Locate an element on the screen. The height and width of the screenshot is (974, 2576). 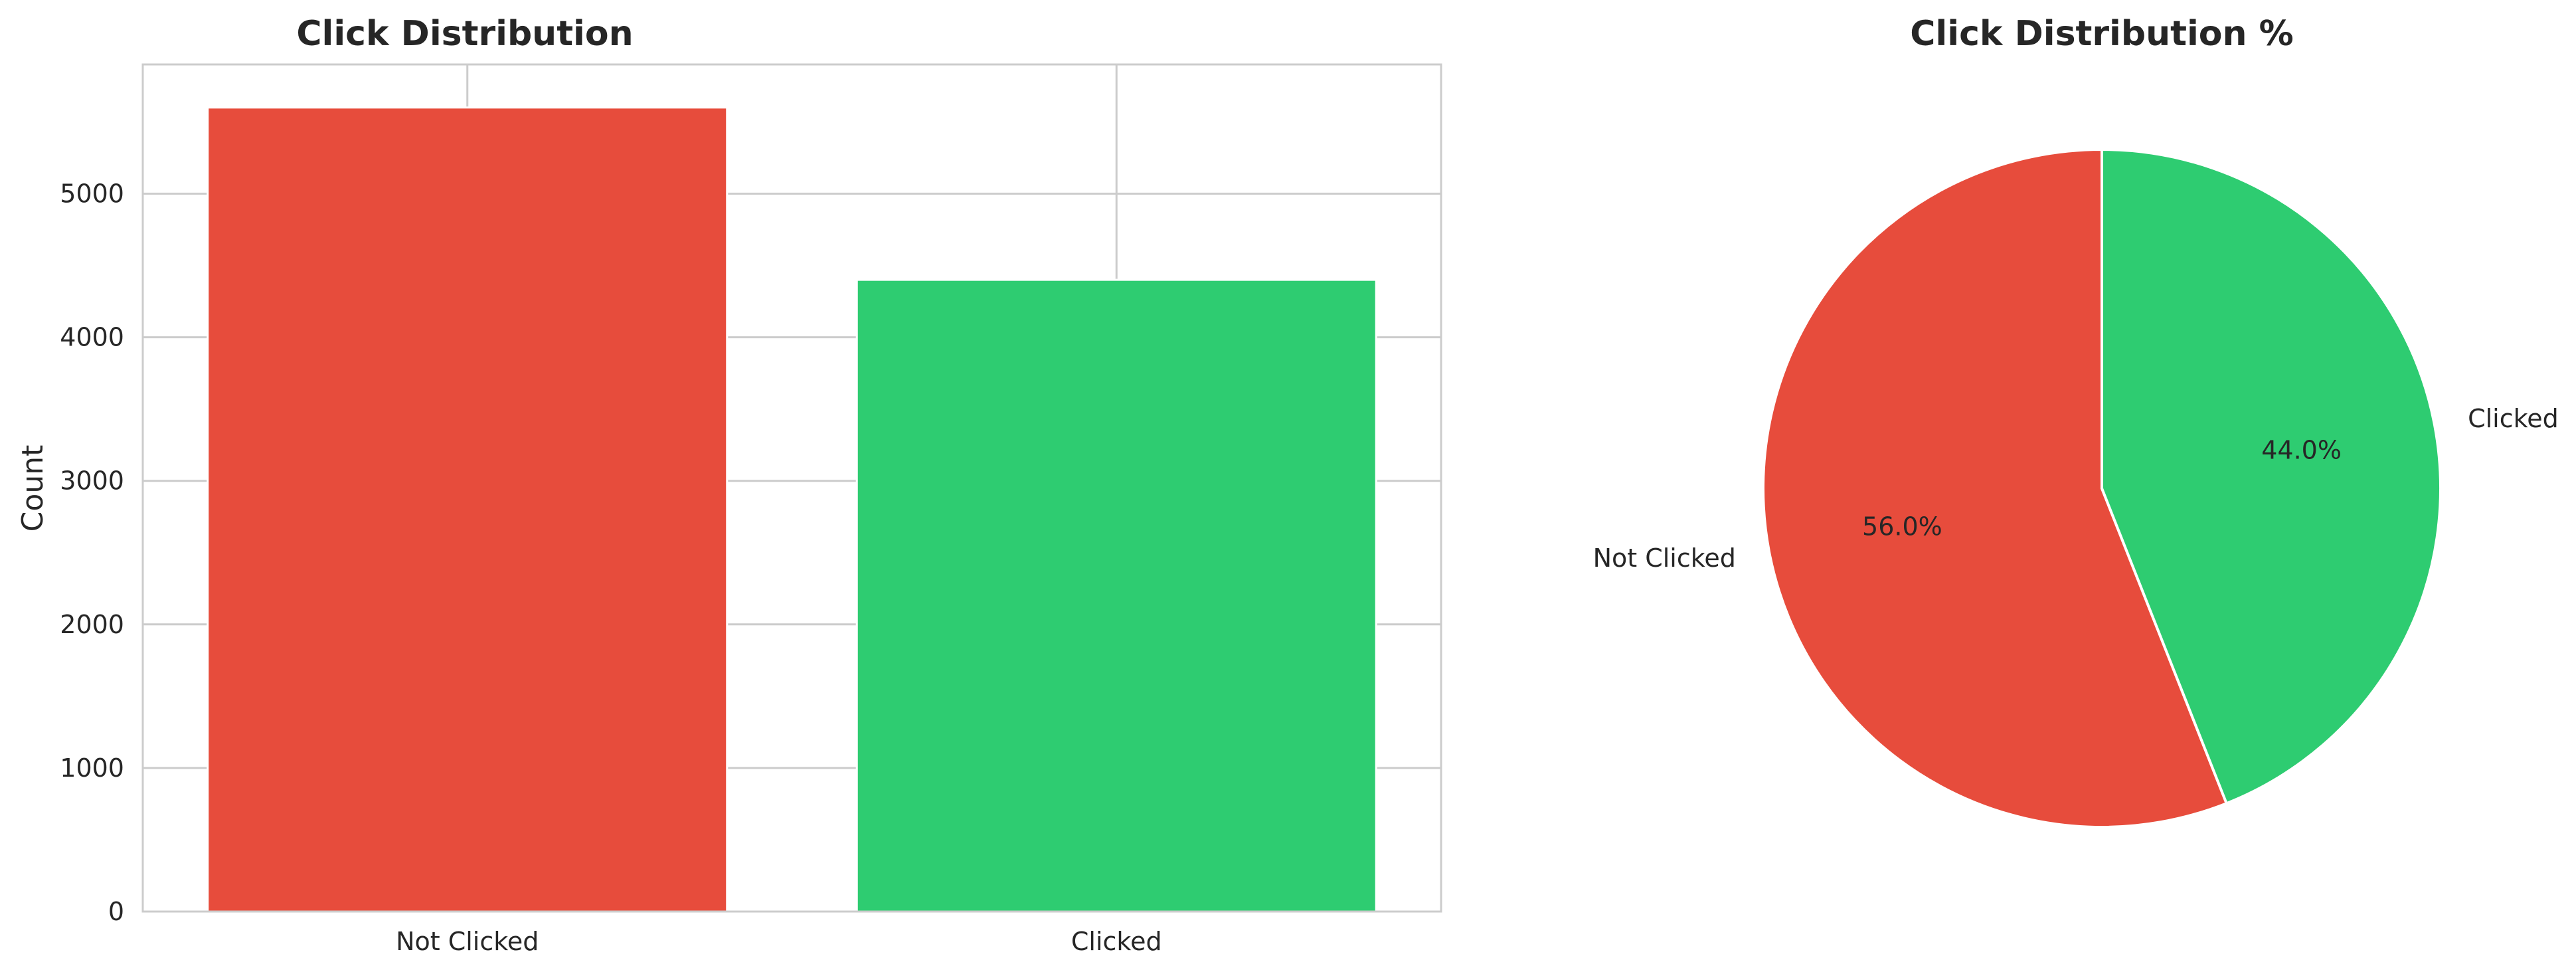
bar-x-tick-label: Not Clicked is located at coordinates (467, 941).